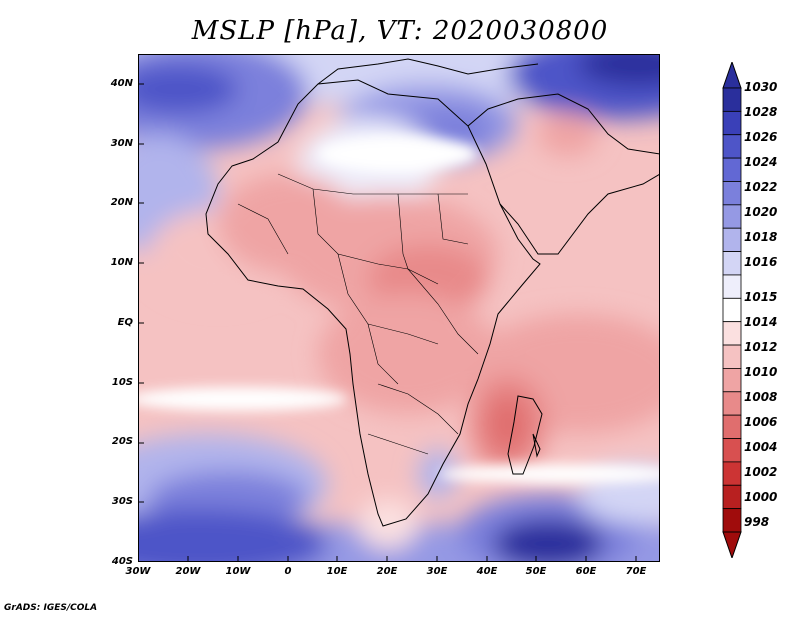  Describe the element at coordinates (121, 202) in the screenshot. I see `lat-label-20n: 20N` at that location.